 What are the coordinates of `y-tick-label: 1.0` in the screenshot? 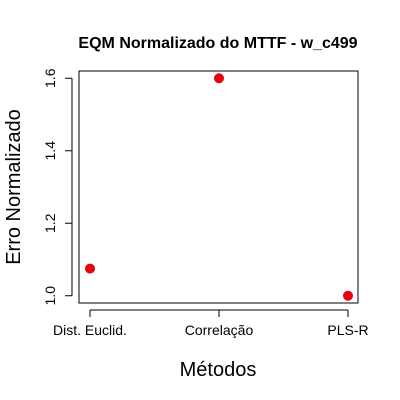 It's located at (50, 296).